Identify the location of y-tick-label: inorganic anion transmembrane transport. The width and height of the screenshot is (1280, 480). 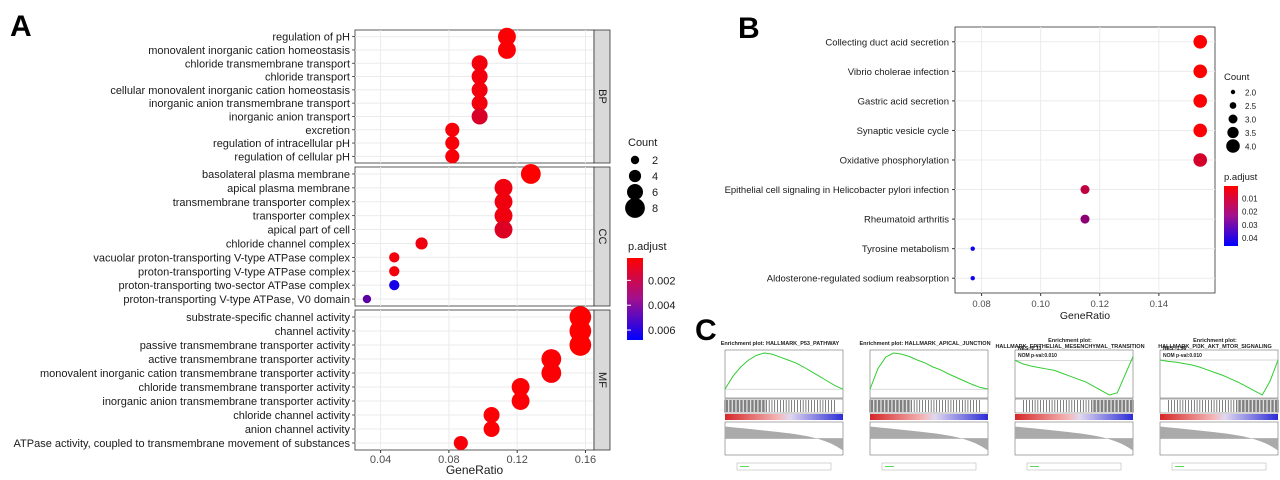
(249, 104).